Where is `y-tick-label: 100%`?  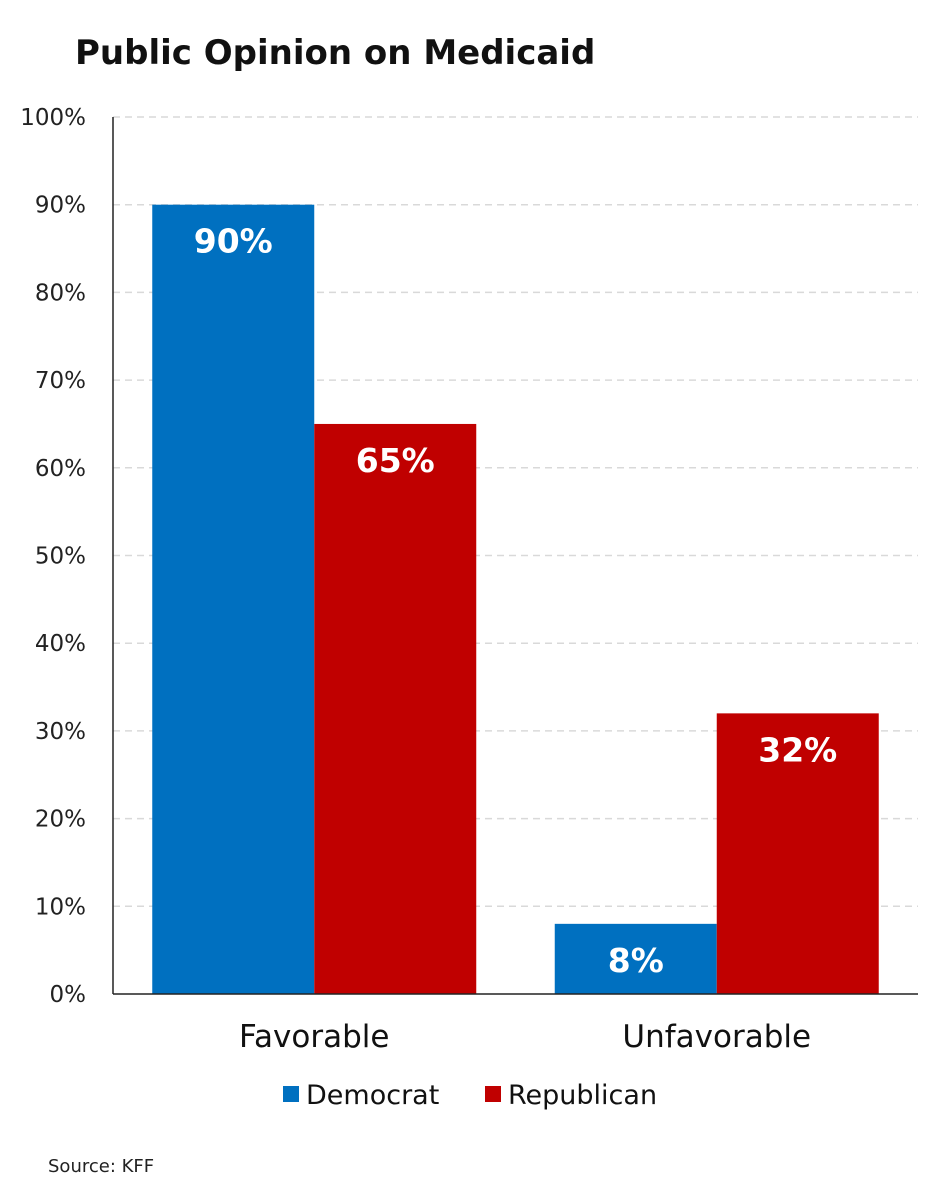
y-tick-label: 100% is located at coordinates (53, 118).